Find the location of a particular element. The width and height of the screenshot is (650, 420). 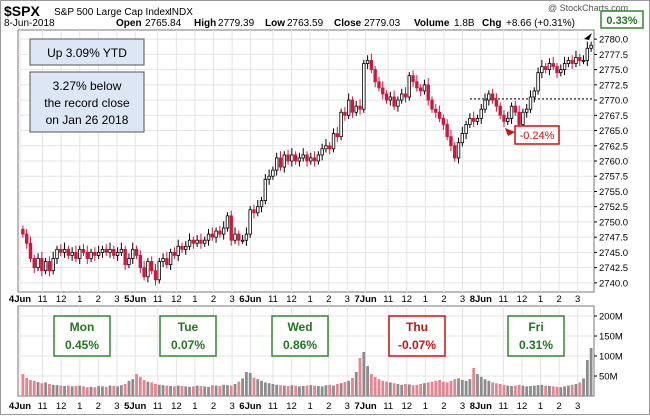

price-xtick-label-2: 12 is located at coordinates (61, 299).